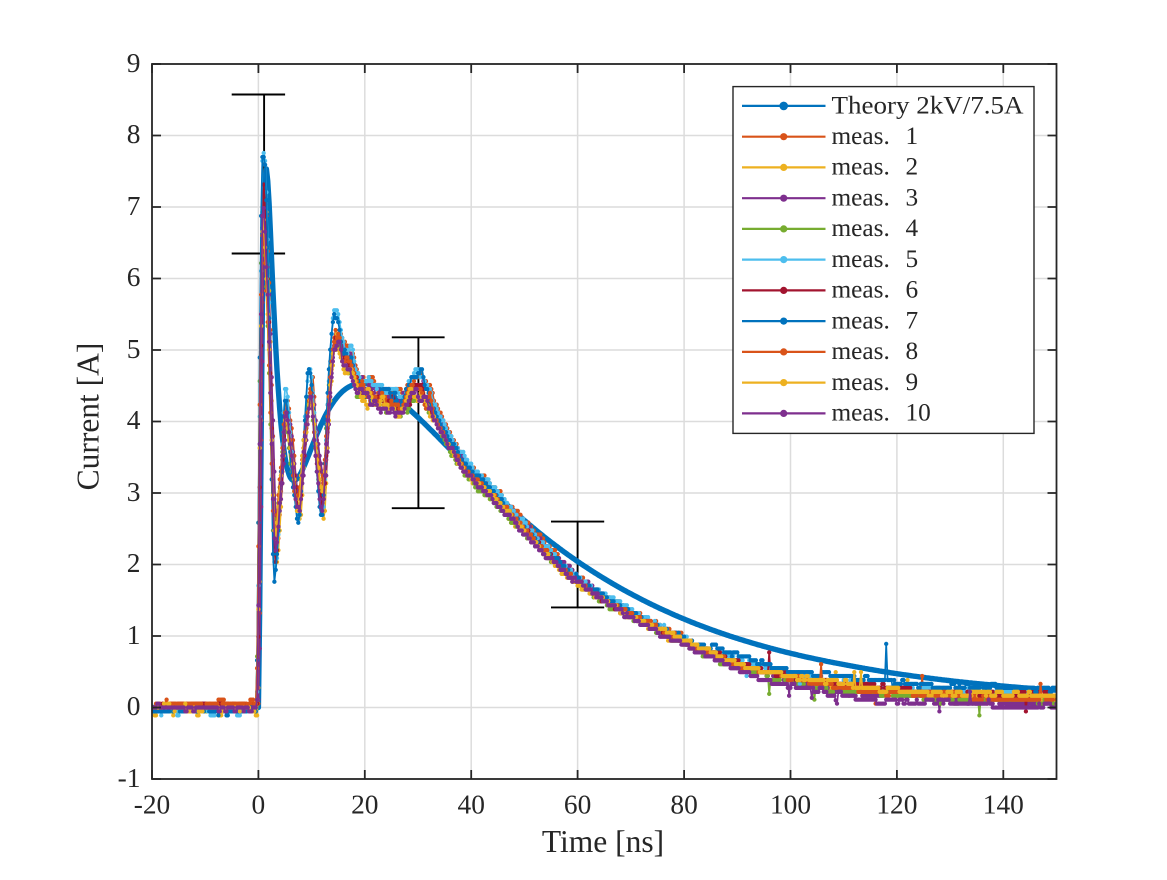 The image size is (1167, 880). What do you see at coordinates (129, 778) in the screenshot?
I see `svg-text: -1` at bounding box center [129, 778].